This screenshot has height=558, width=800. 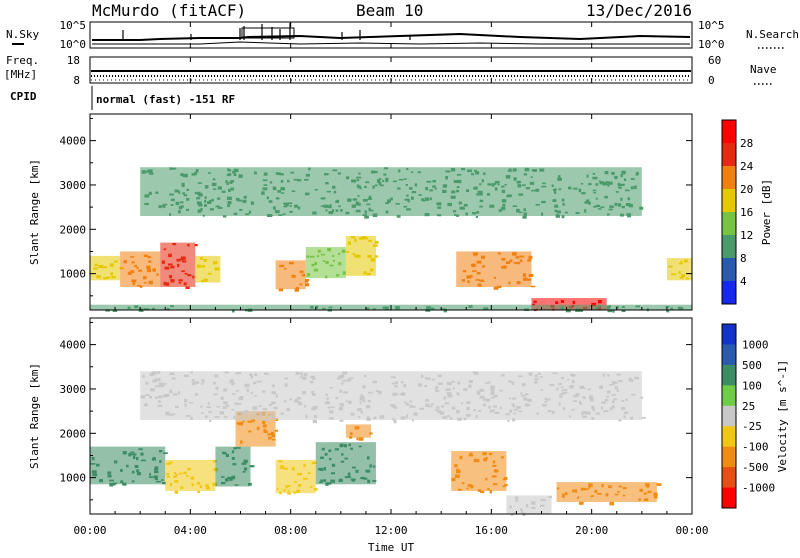 What do you see at coordinates (20, 74) in the screenshot?
I see `freq-label-bottom: [MHz]` at bounding box center [20, 74].